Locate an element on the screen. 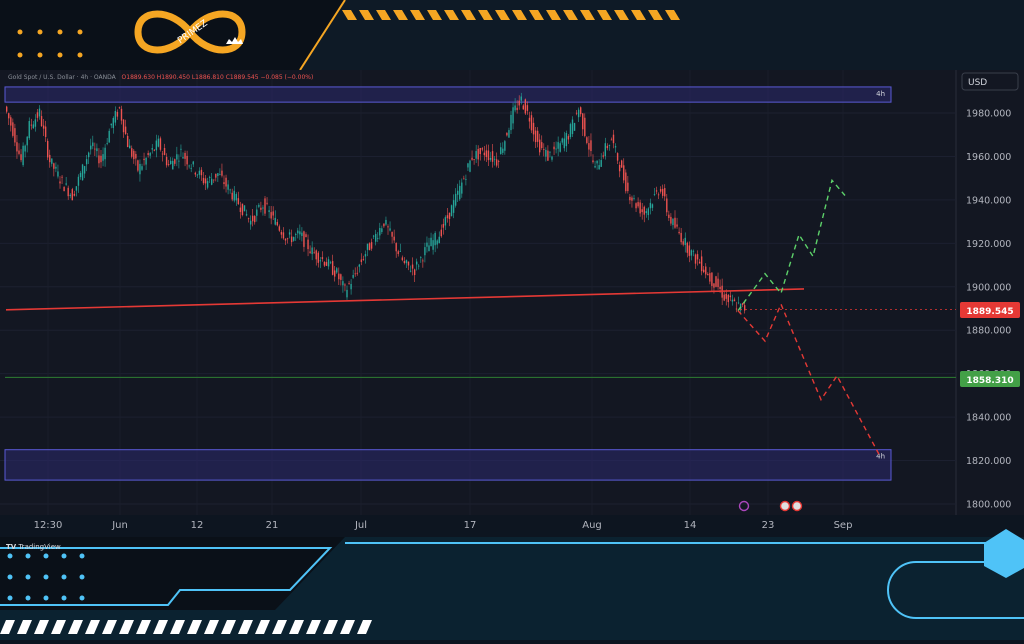 This screenshot has height=644, width=1024. bullish-projection-path is located at coordinates (791, 245).